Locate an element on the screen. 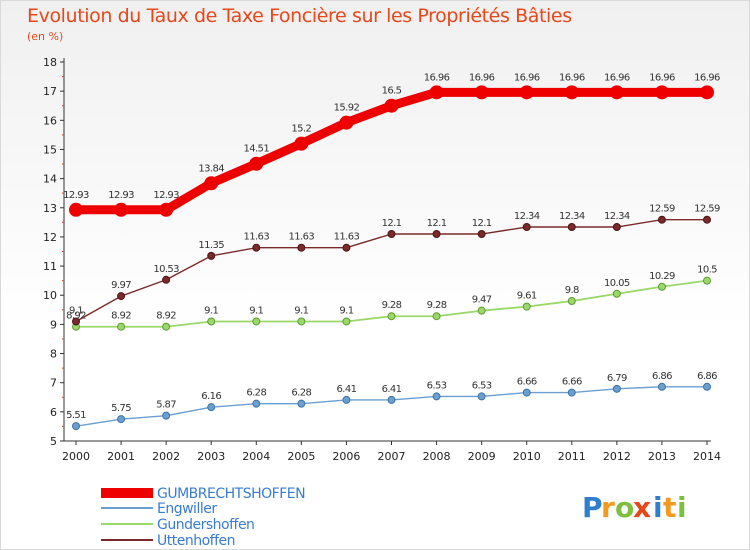  x-tick-label: 2005 is located at coordinates (301, 456).